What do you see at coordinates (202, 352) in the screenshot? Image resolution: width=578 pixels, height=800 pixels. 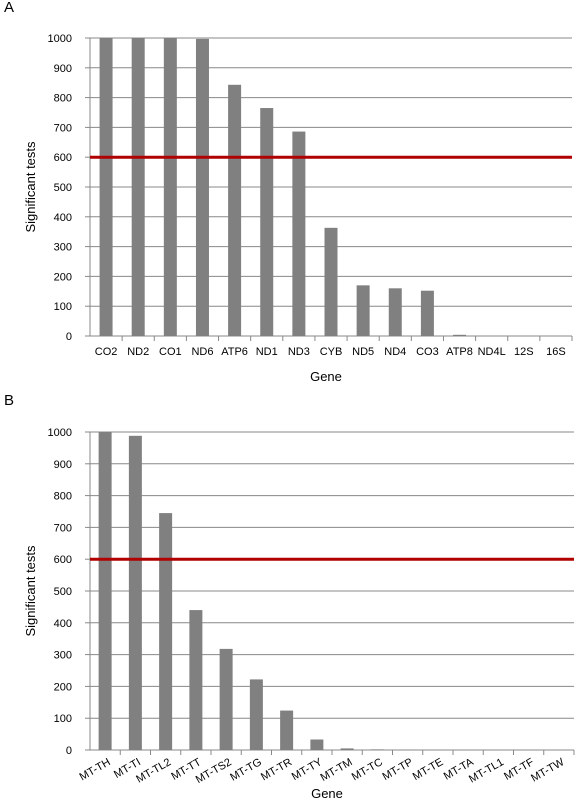 I see `x-tick-label: ND6` at bounding box center [202, 352].